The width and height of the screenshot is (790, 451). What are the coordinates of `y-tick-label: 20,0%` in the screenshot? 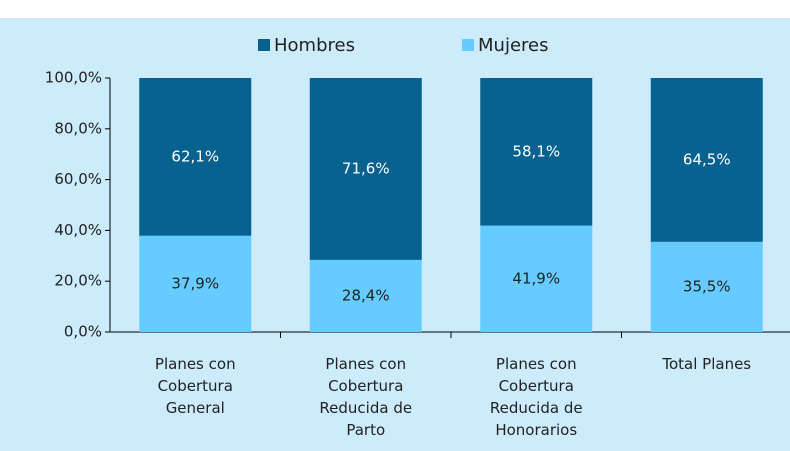 It's located at (78, 281).